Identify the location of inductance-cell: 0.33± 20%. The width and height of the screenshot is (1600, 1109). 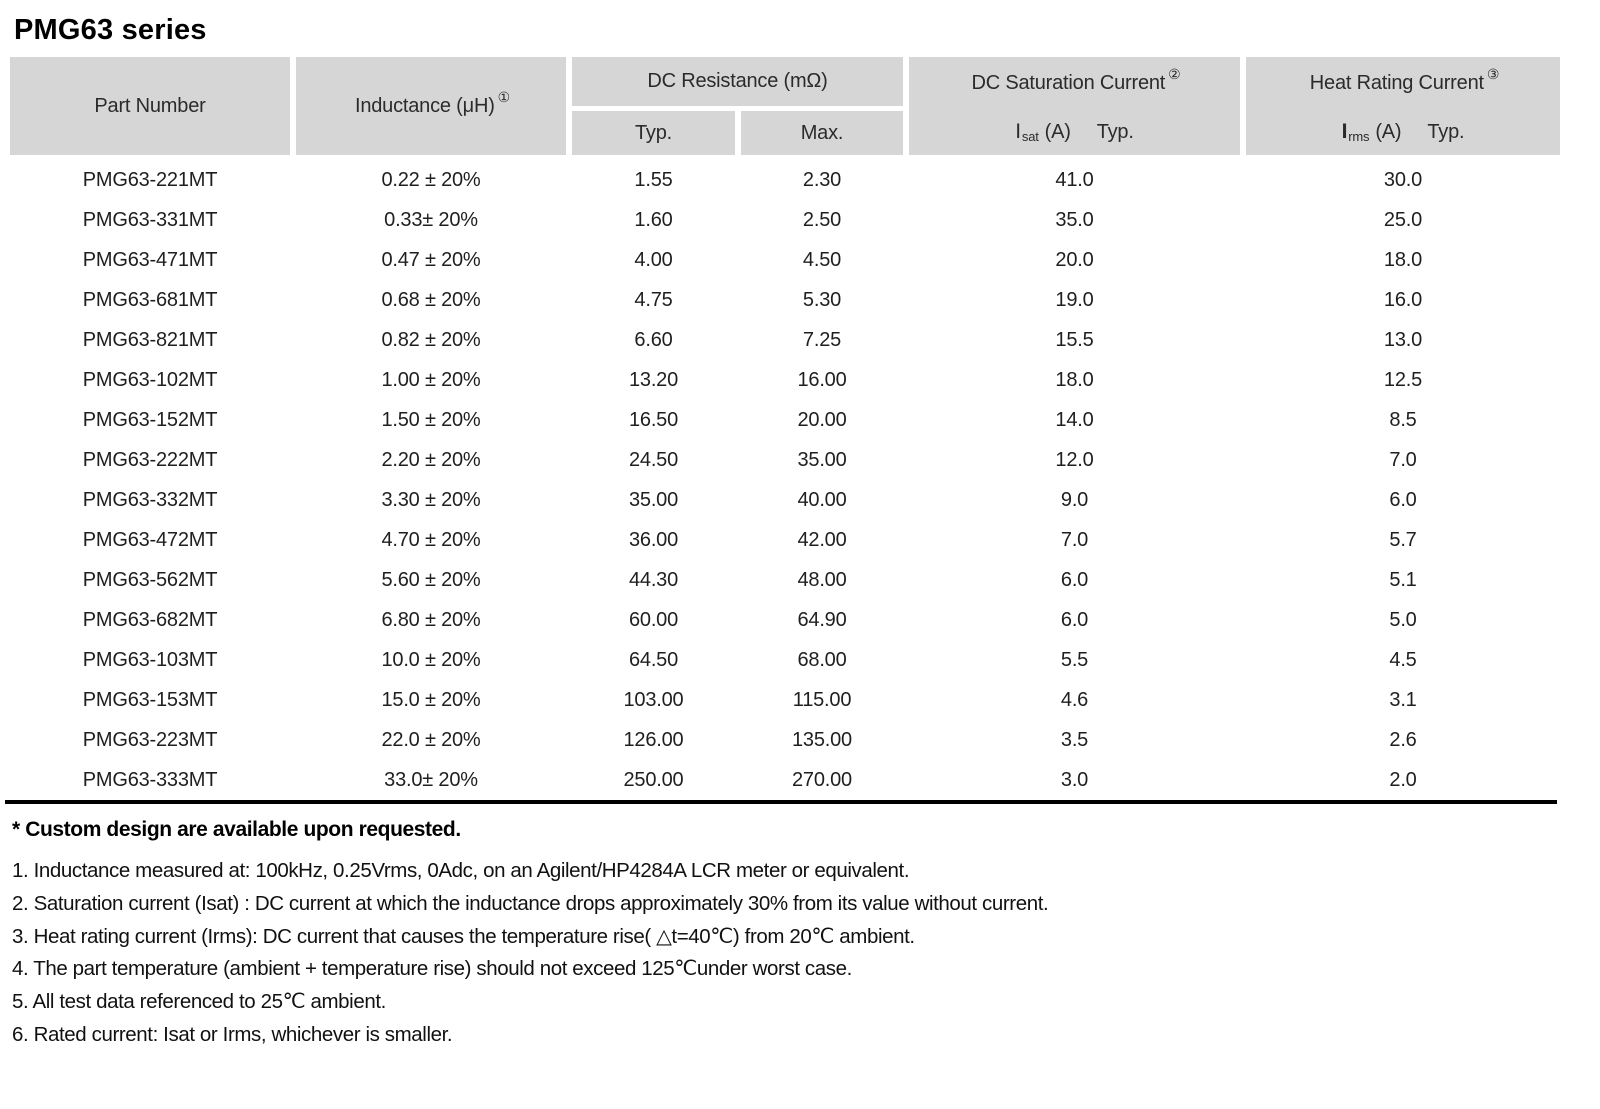
(431, 219).